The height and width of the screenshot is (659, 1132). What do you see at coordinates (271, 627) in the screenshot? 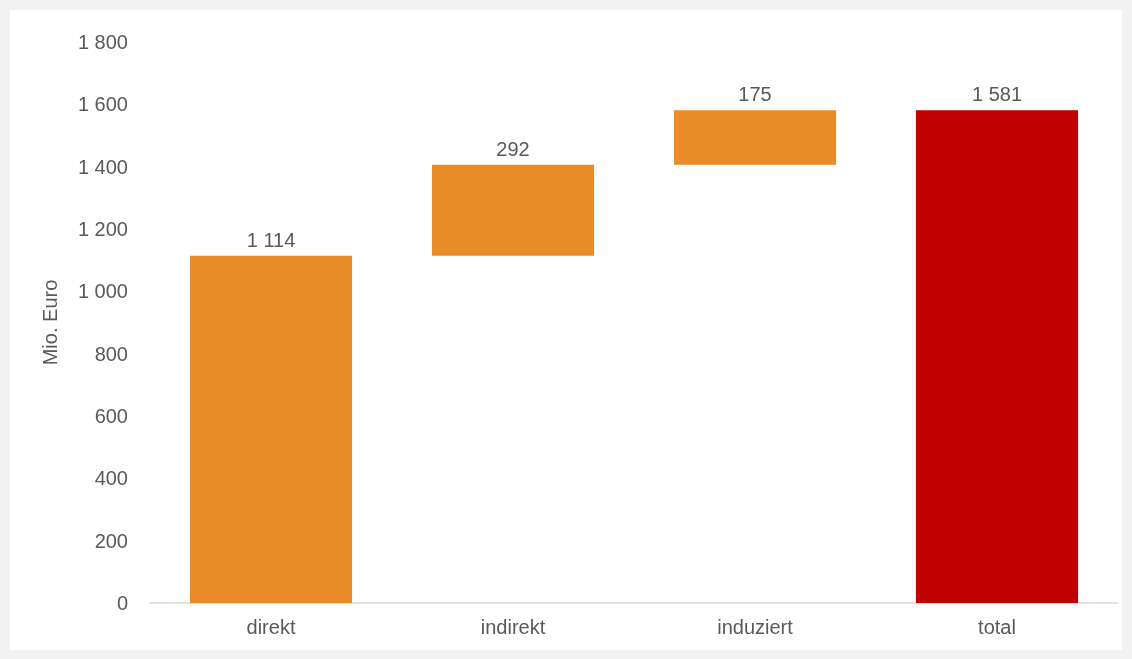
I see `x-tick-label: direkt` at bounding box center [271, 627].